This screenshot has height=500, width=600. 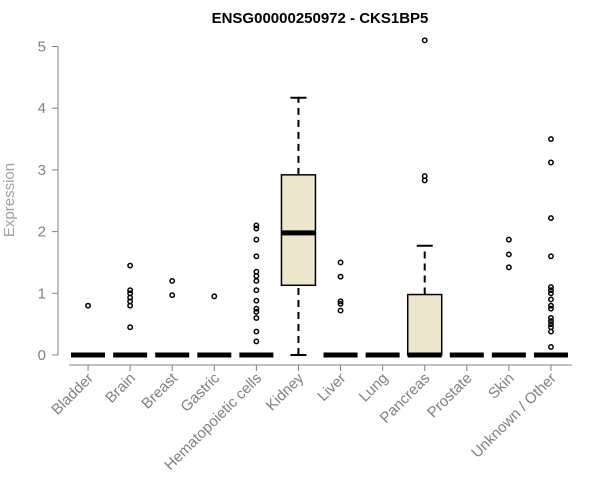 What do you see at coordinates (285, 391) in the screenshot?
I see `x-tick-label: Kidney` at bounding box center [285, 391].